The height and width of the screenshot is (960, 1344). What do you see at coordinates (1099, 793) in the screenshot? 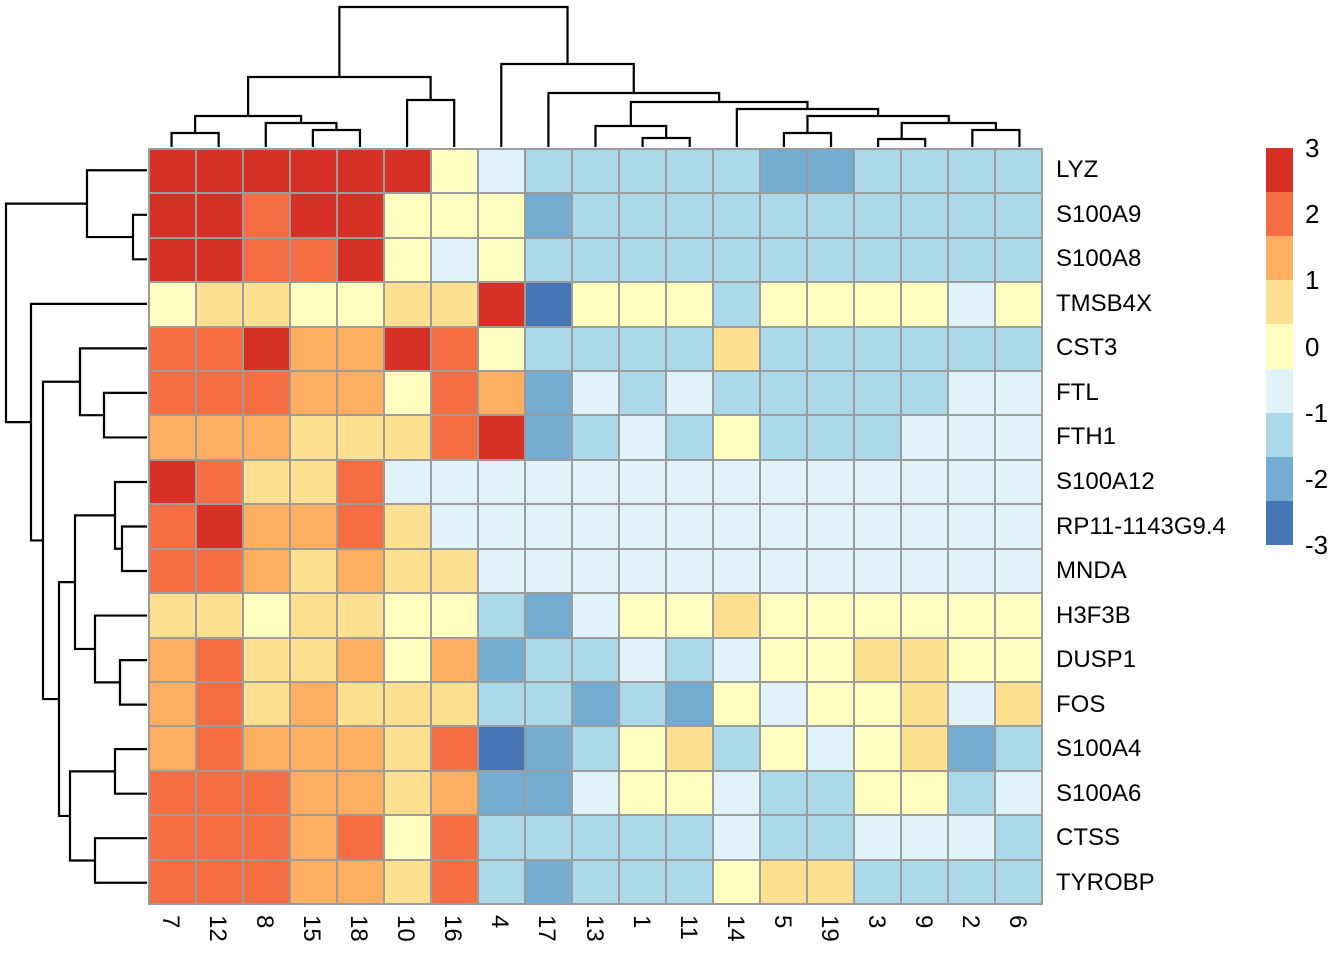
I see `row-label: S100A6` at bounding box center [1099, 793].